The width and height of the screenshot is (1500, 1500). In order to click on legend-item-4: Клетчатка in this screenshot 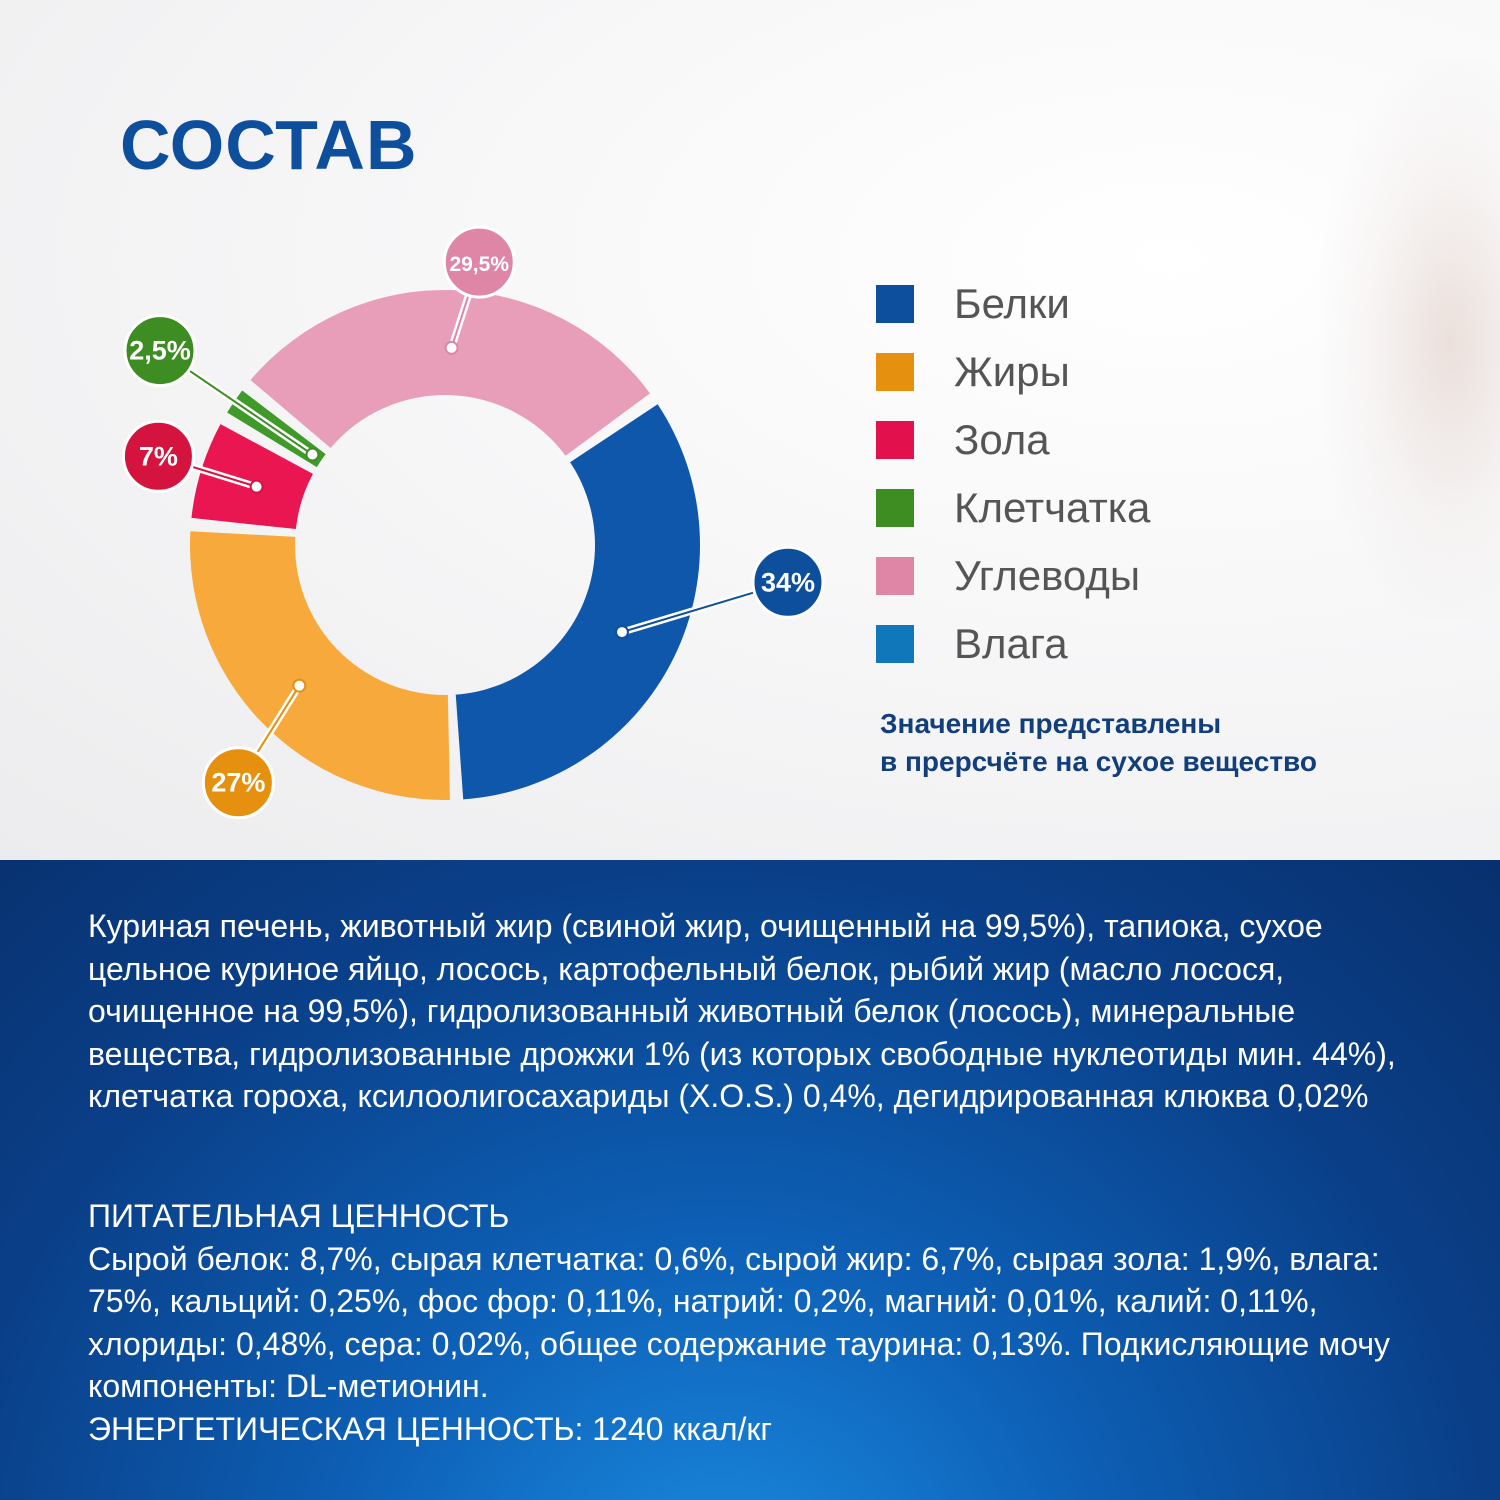, I will do `click(1013, 508)`.